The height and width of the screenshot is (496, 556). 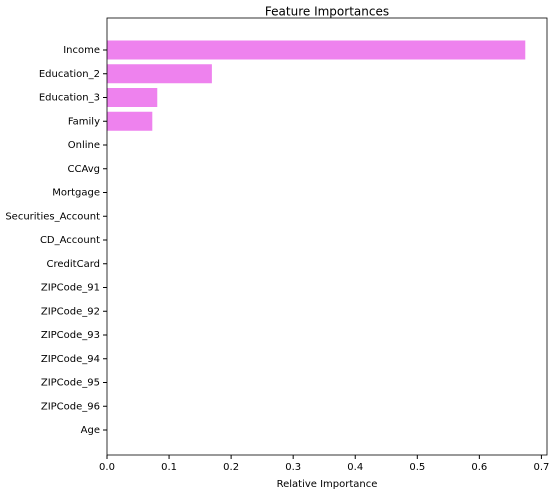 I want to click on y-tick-label: Online, so click(x=84, y=145).